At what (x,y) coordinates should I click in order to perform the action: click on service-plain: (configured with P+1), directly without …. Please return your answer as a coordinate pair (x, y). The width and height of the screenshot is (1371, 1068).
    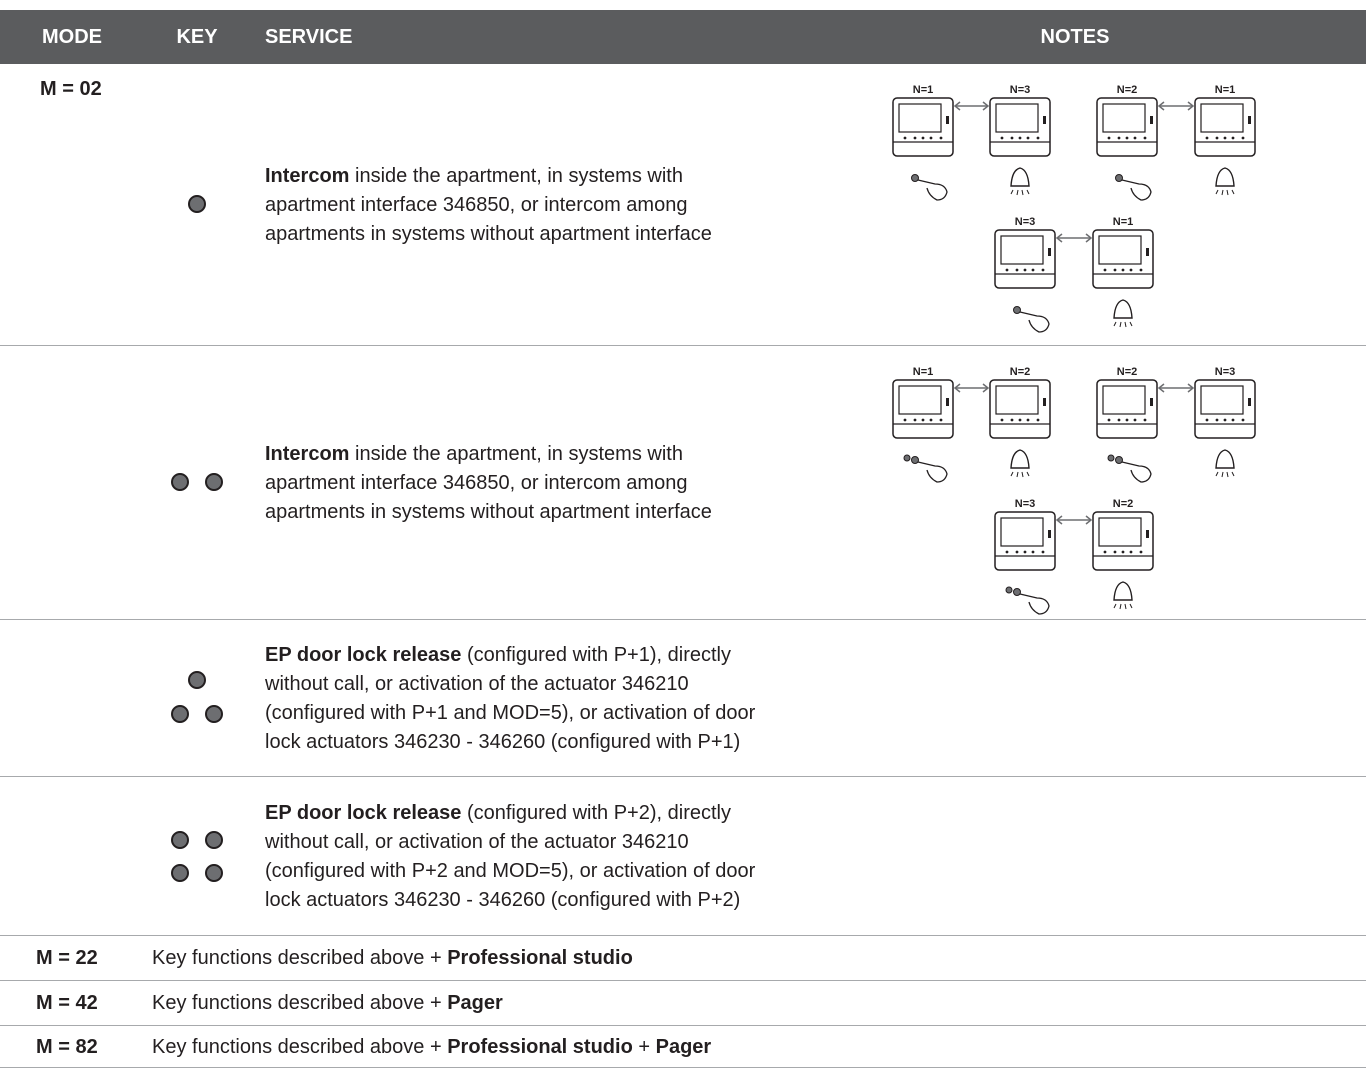
    Looking at the image, I should click on (510, 698).